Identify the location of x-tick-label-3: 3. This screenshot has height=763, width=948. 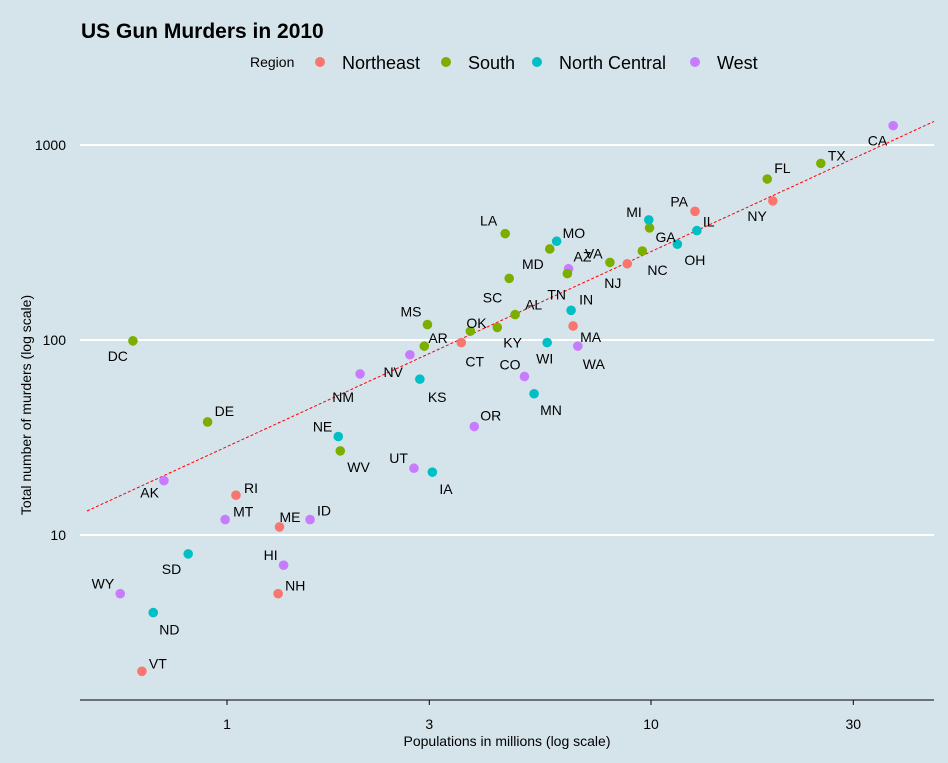
(429, 724).